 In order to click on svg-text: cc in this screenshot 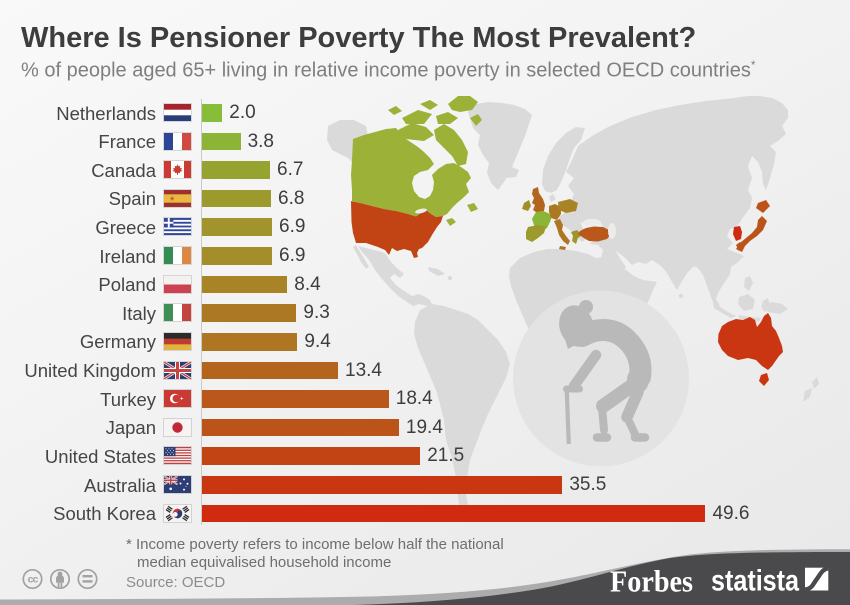, I will do `click(33, 580)`.